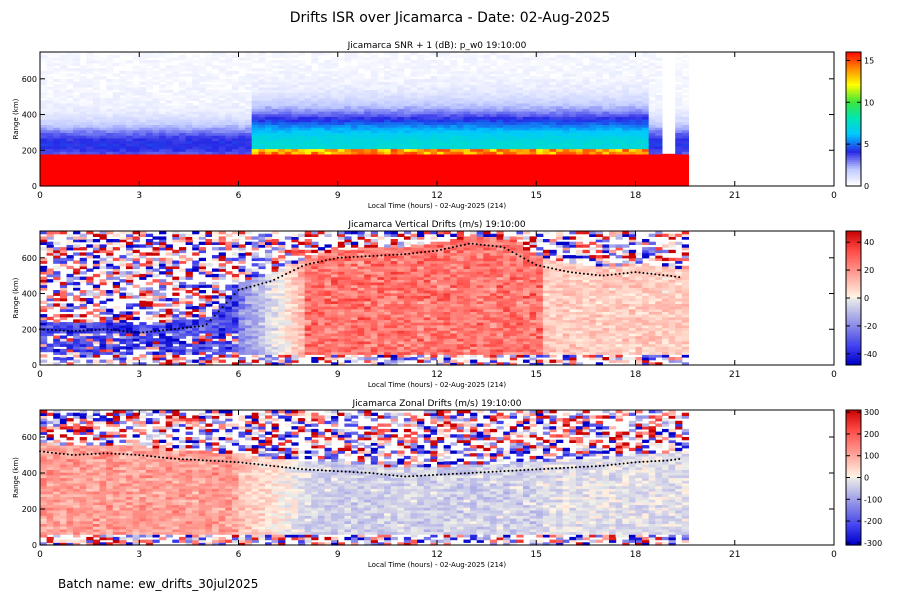  Describe the element at coordinates (853, 71) in the screenshot. I see `colorbar-segment` at that location.